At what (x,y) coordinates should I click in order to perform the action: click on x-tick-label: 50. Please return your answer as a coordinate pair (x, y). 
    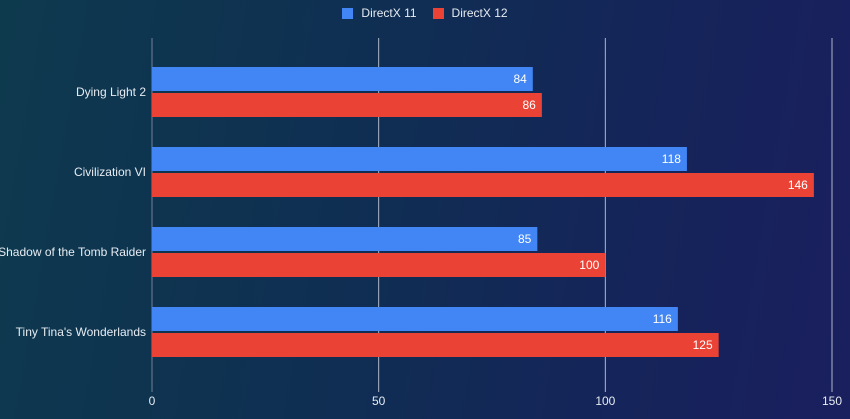
    Looking at the image, I should click on (379, 401).